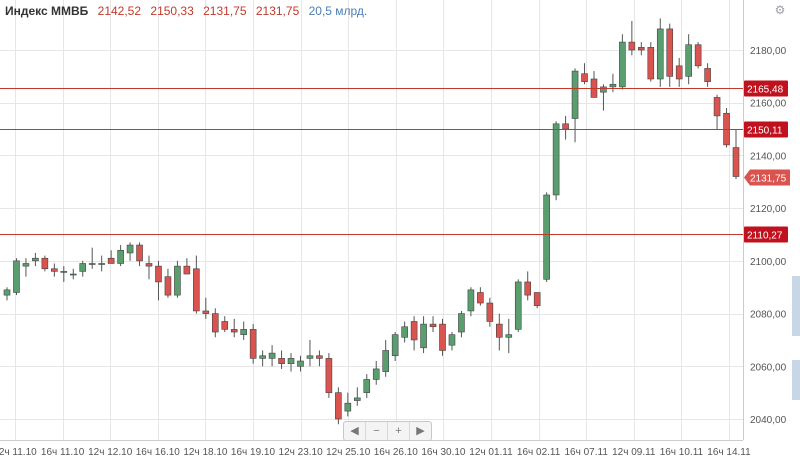 This screenshot has height=462, width=800. Describe the element at coordinates (768, 315) in the screenshot. I see `y-tick-label: 2080,00` at that location.